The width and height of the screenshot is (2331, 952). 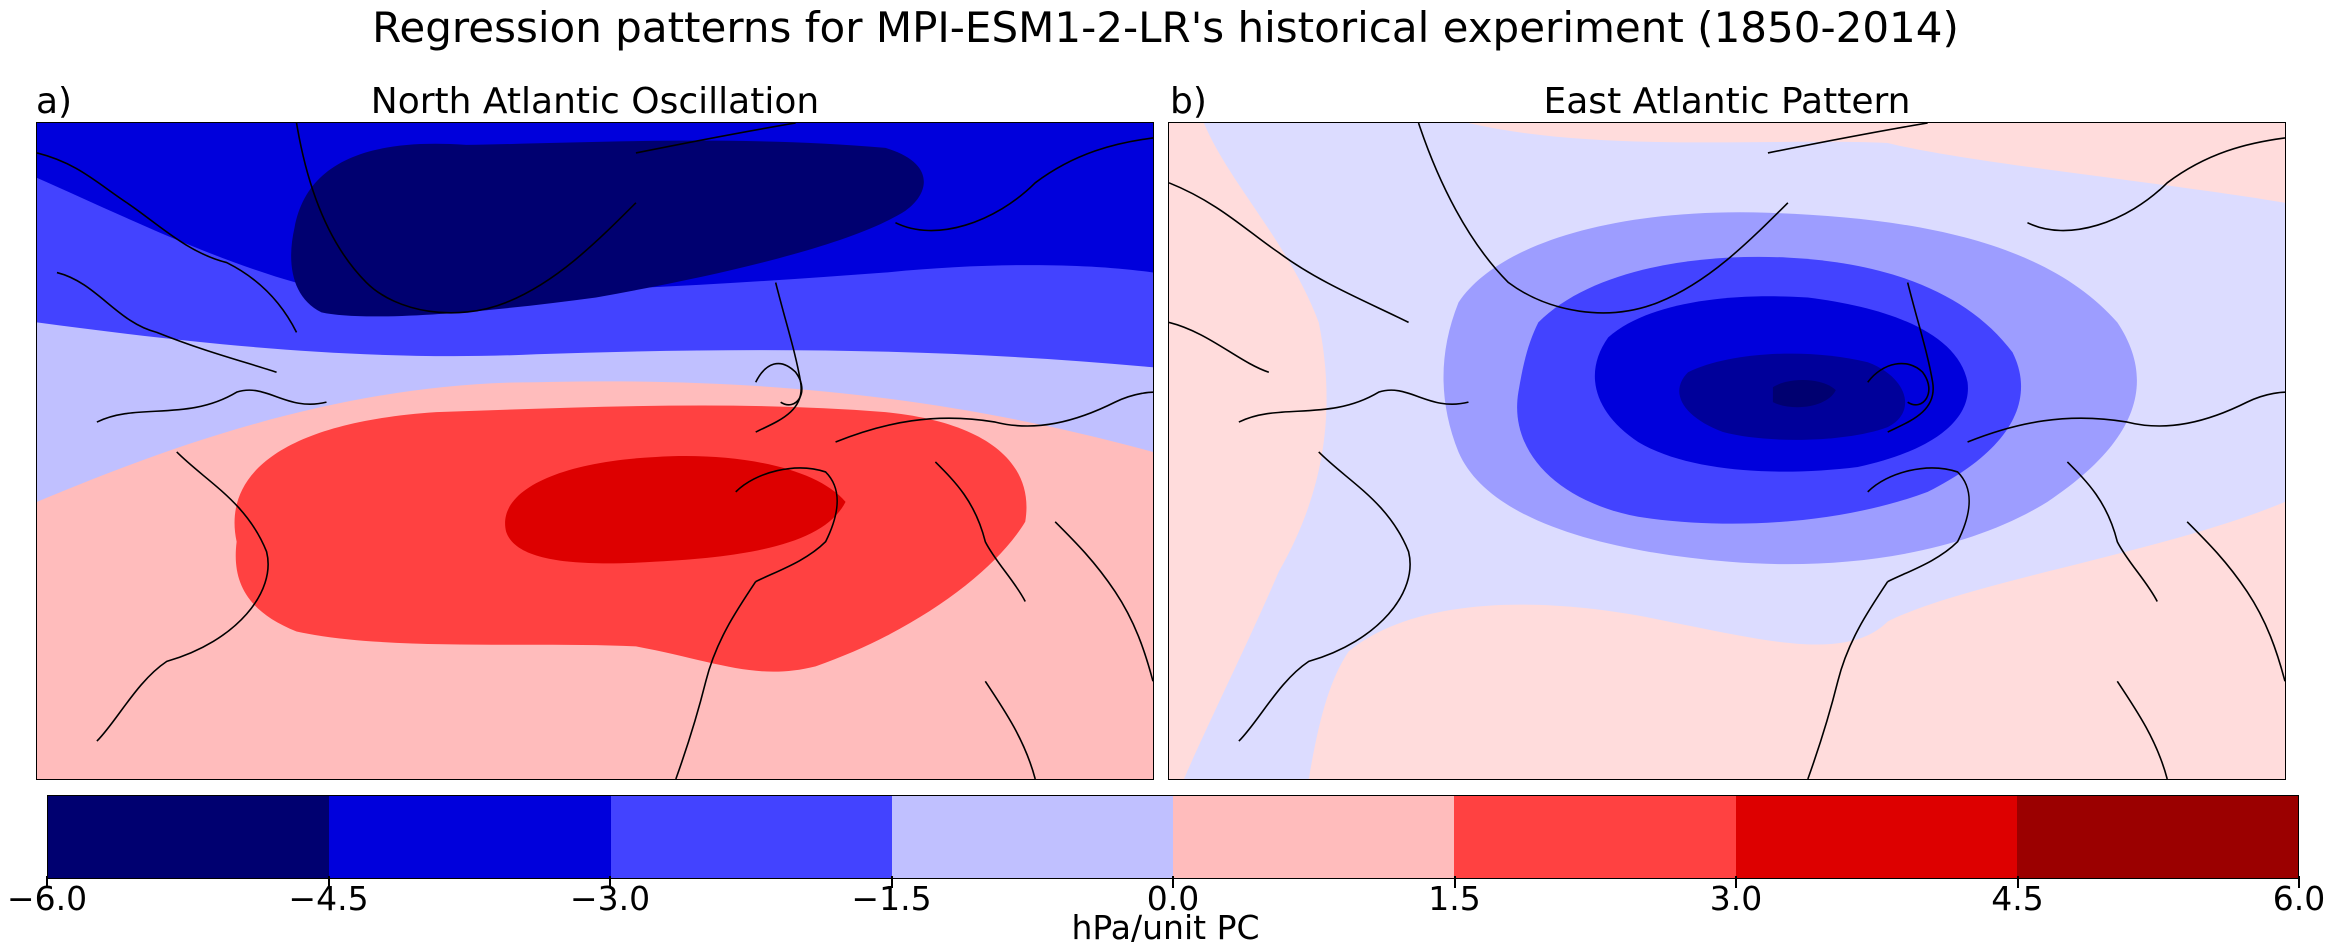 I want to click on colorbar, so click(x=1173, y=837).